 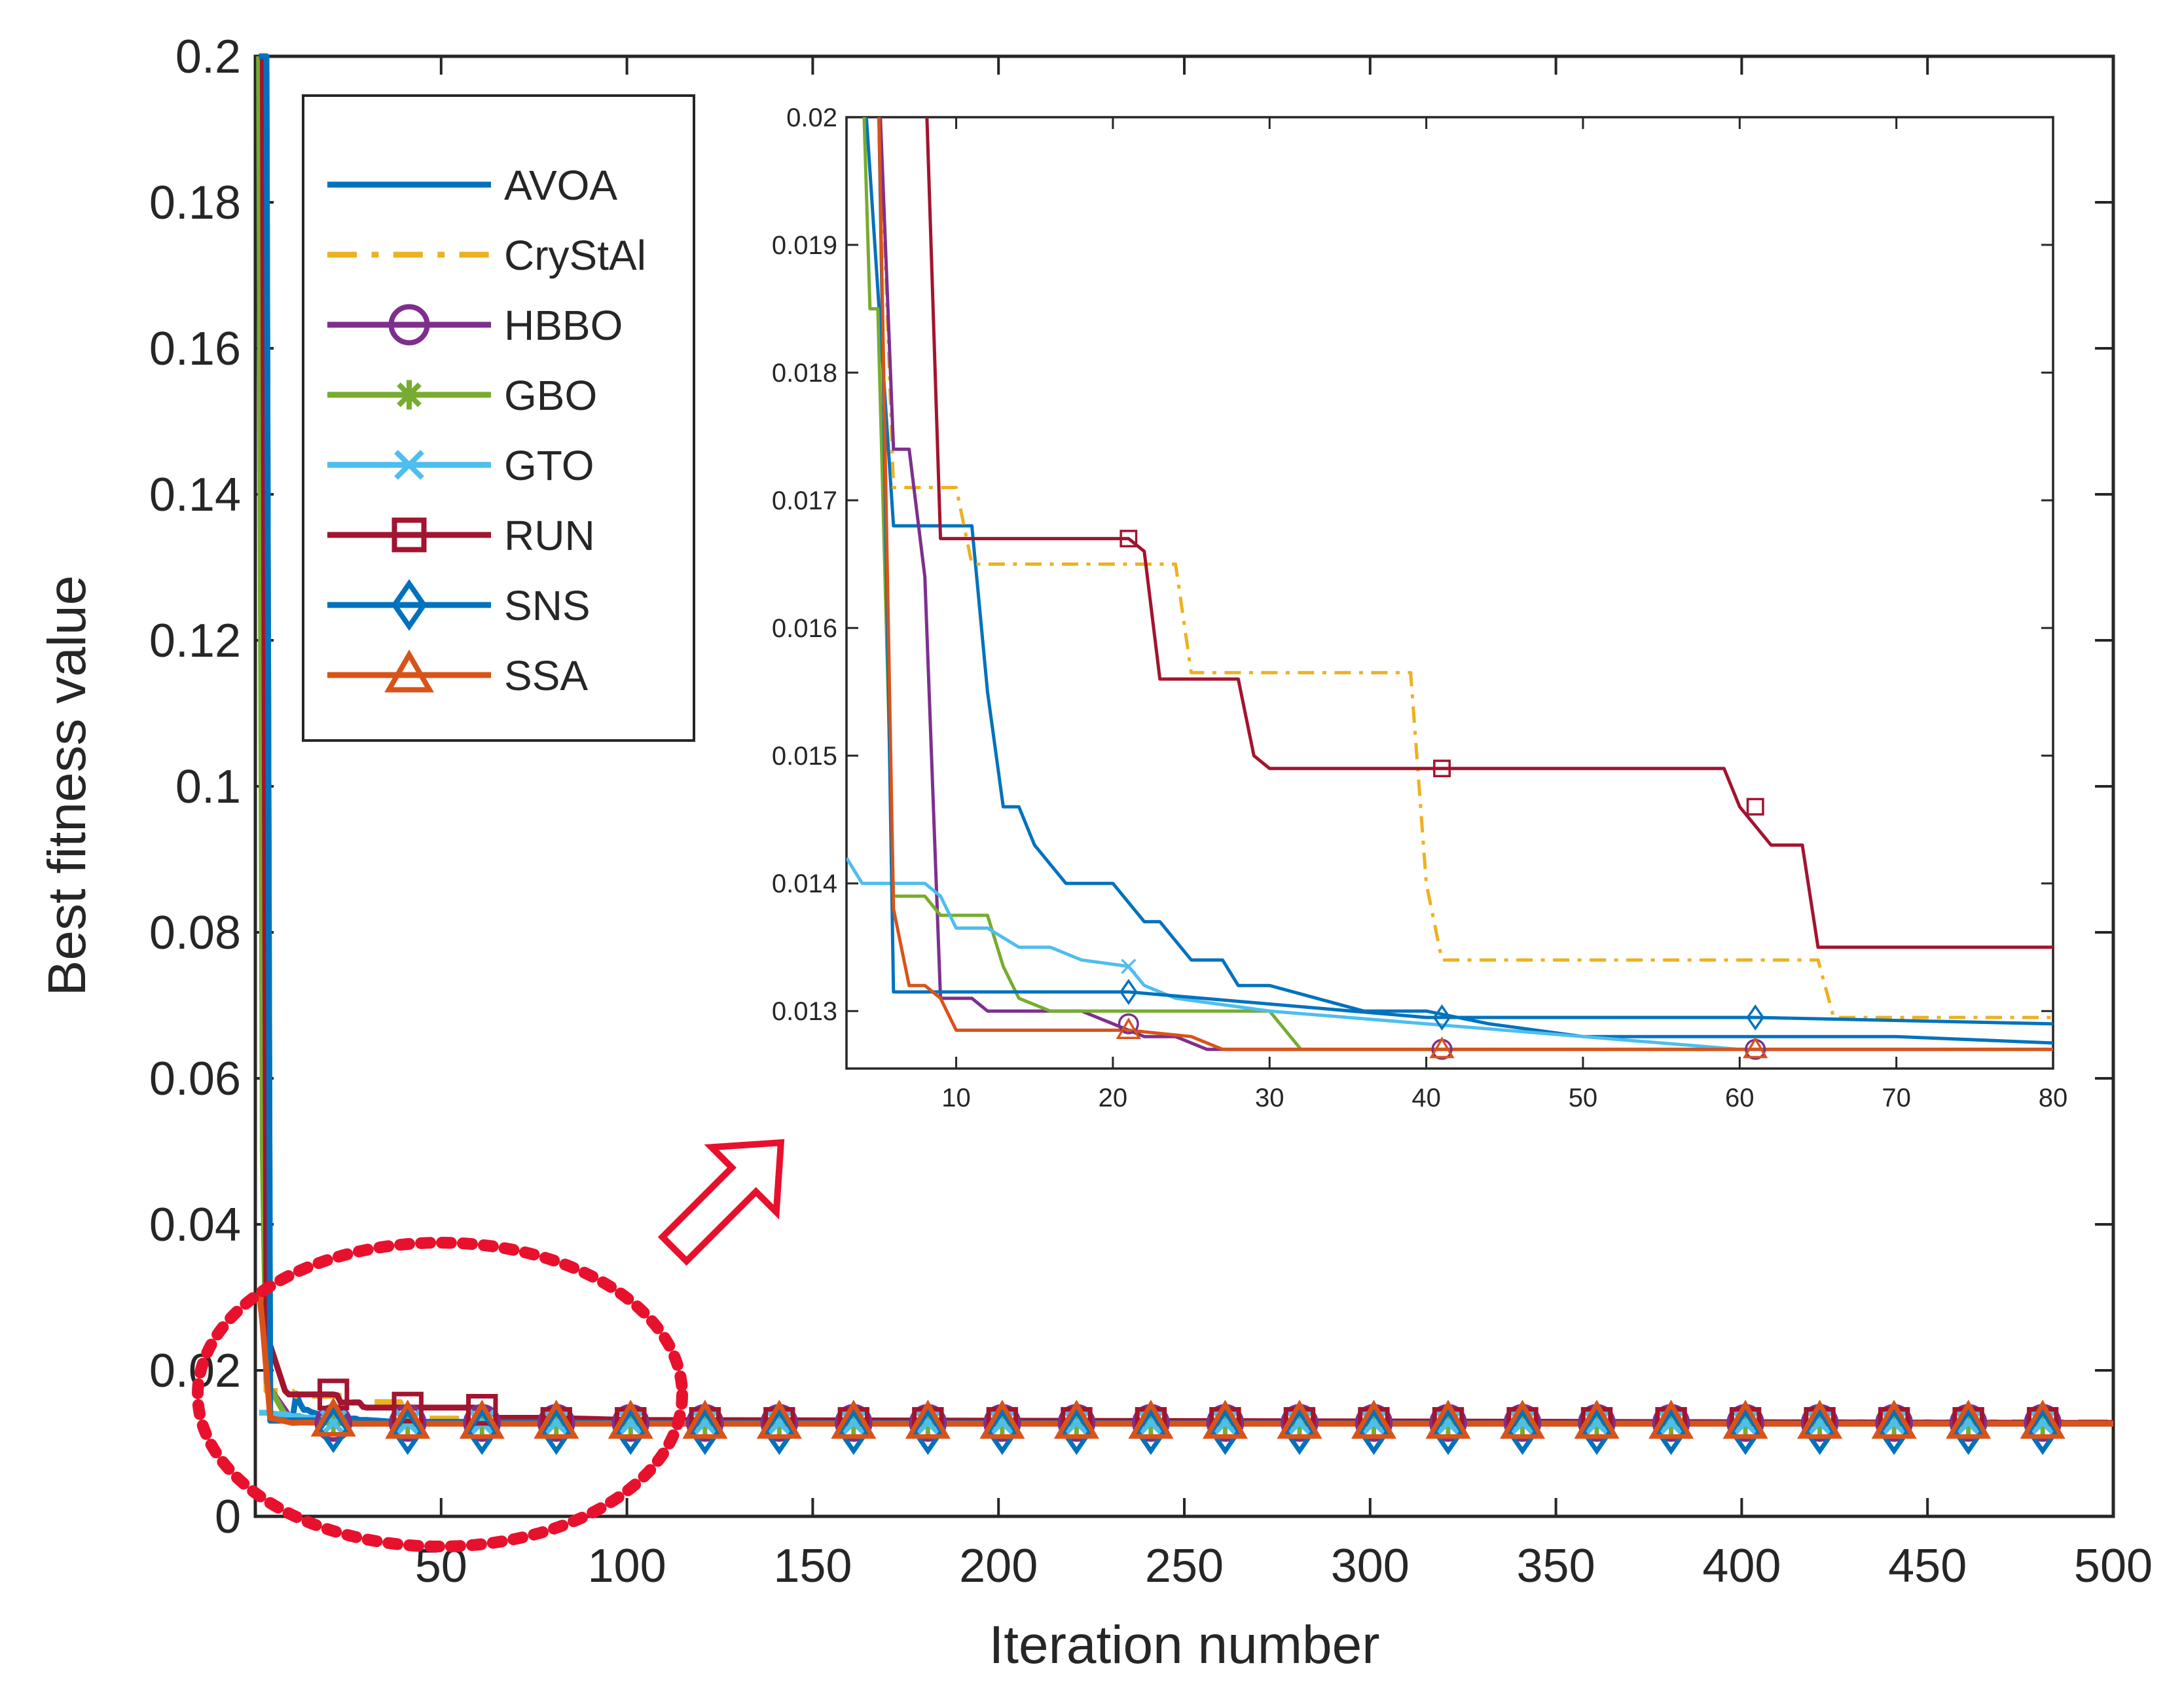 I want to click on legend-item-avoa: AVOA, so click(x=472, y=186).